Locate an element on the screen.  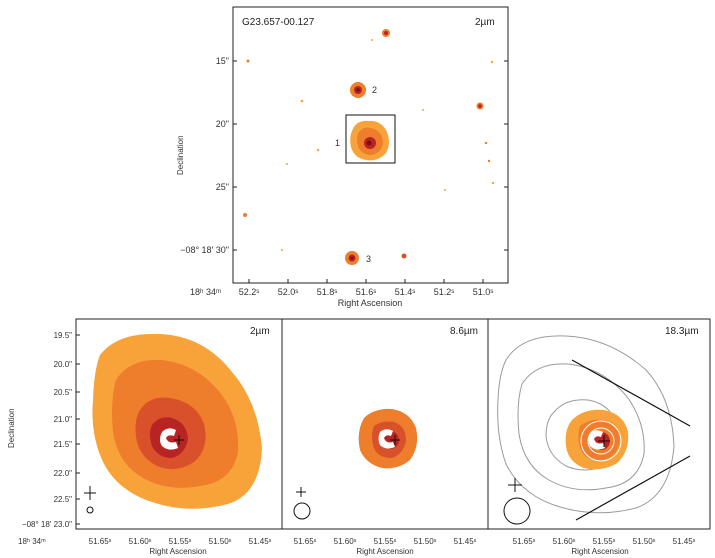
panel-18um-frame is located at coordinates (599, 424).